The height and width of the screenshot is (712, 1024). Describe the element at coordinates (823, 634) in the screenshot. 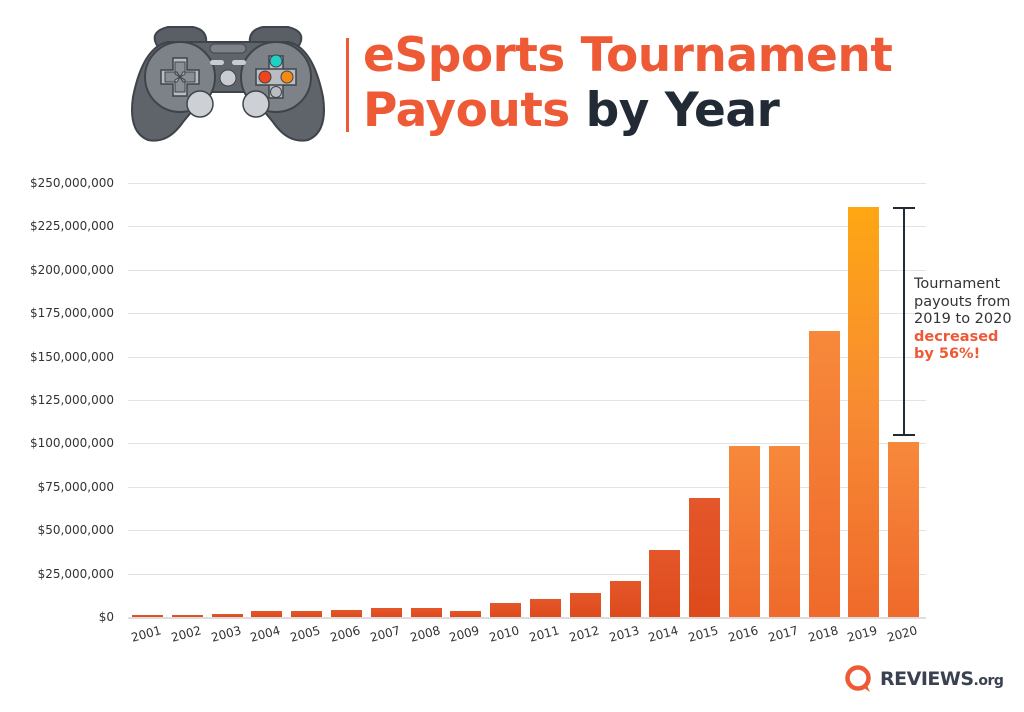

I see `x-axis-tick-label: 2018` at that location.